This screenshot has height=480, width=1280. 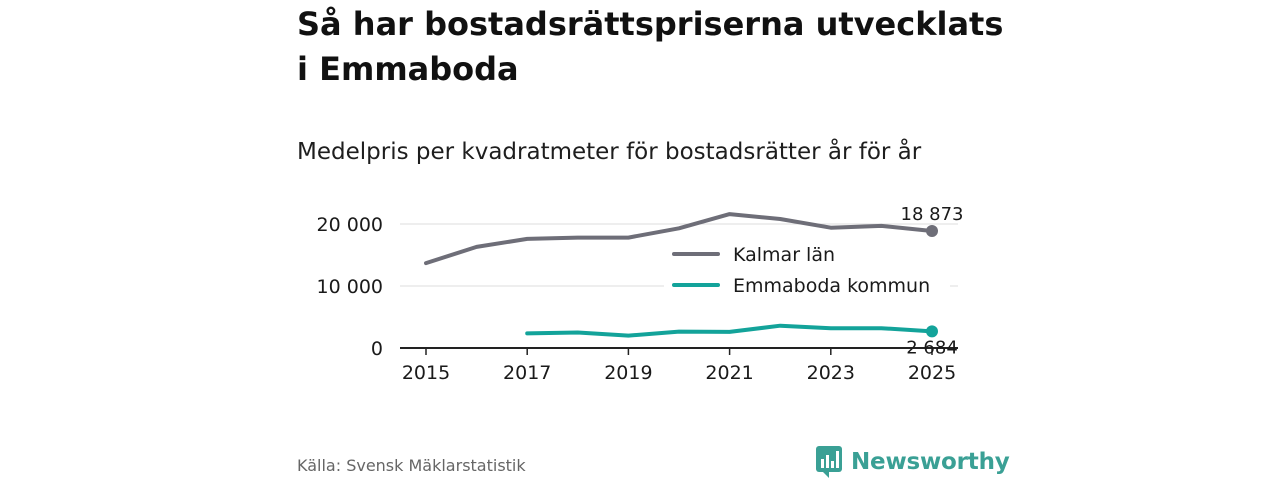 I want to click on legend-background, so click(x=807, y=272).